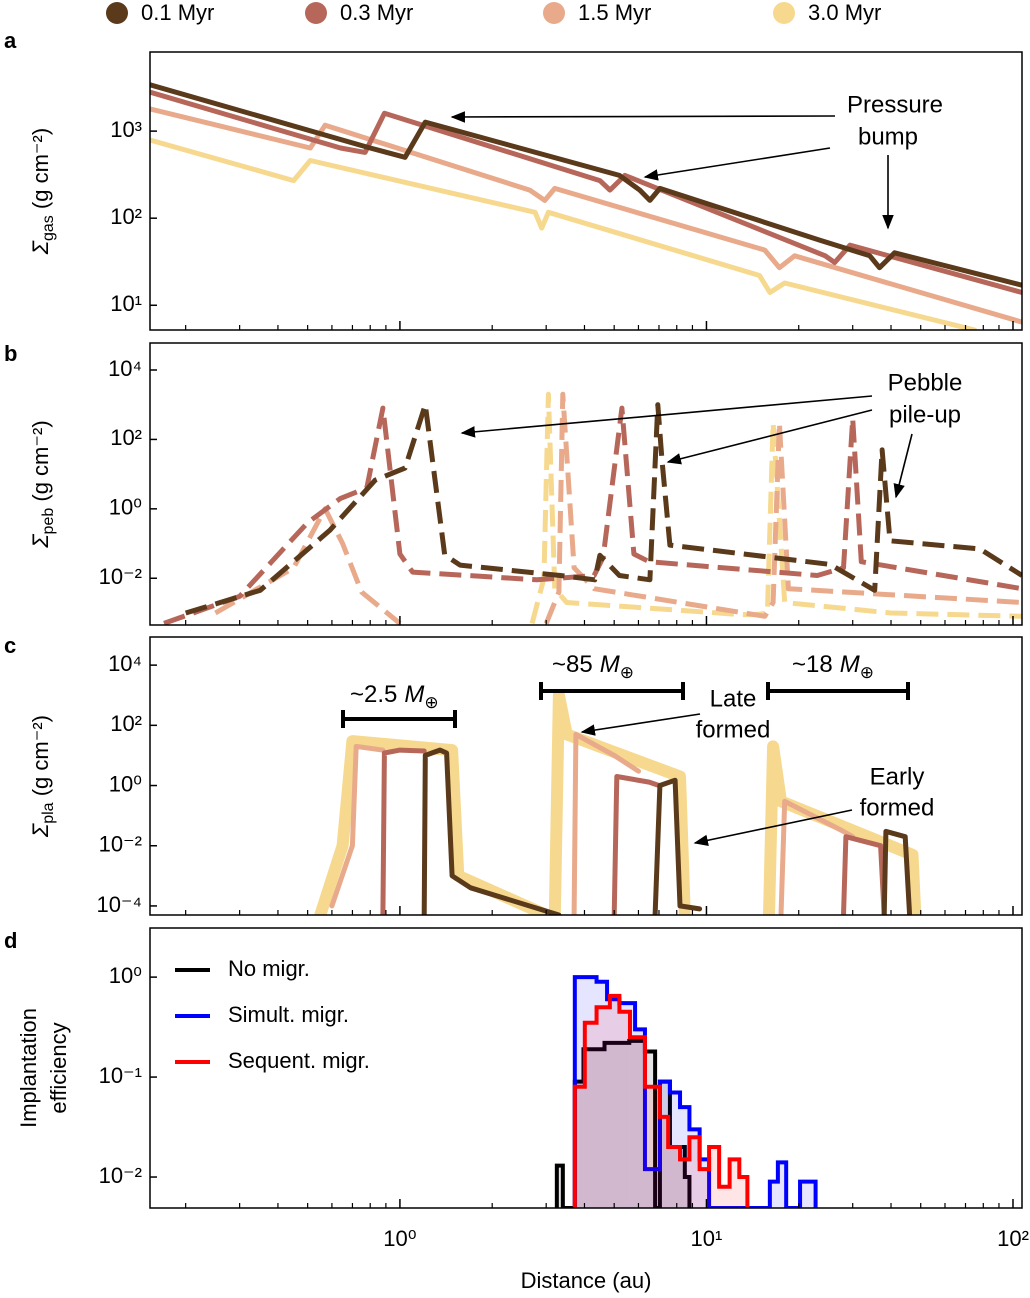 The image size is (1030, 1298). Describe the element at coordinates (10, 353) in the screenshot. I see `panel-label: b` at that location.